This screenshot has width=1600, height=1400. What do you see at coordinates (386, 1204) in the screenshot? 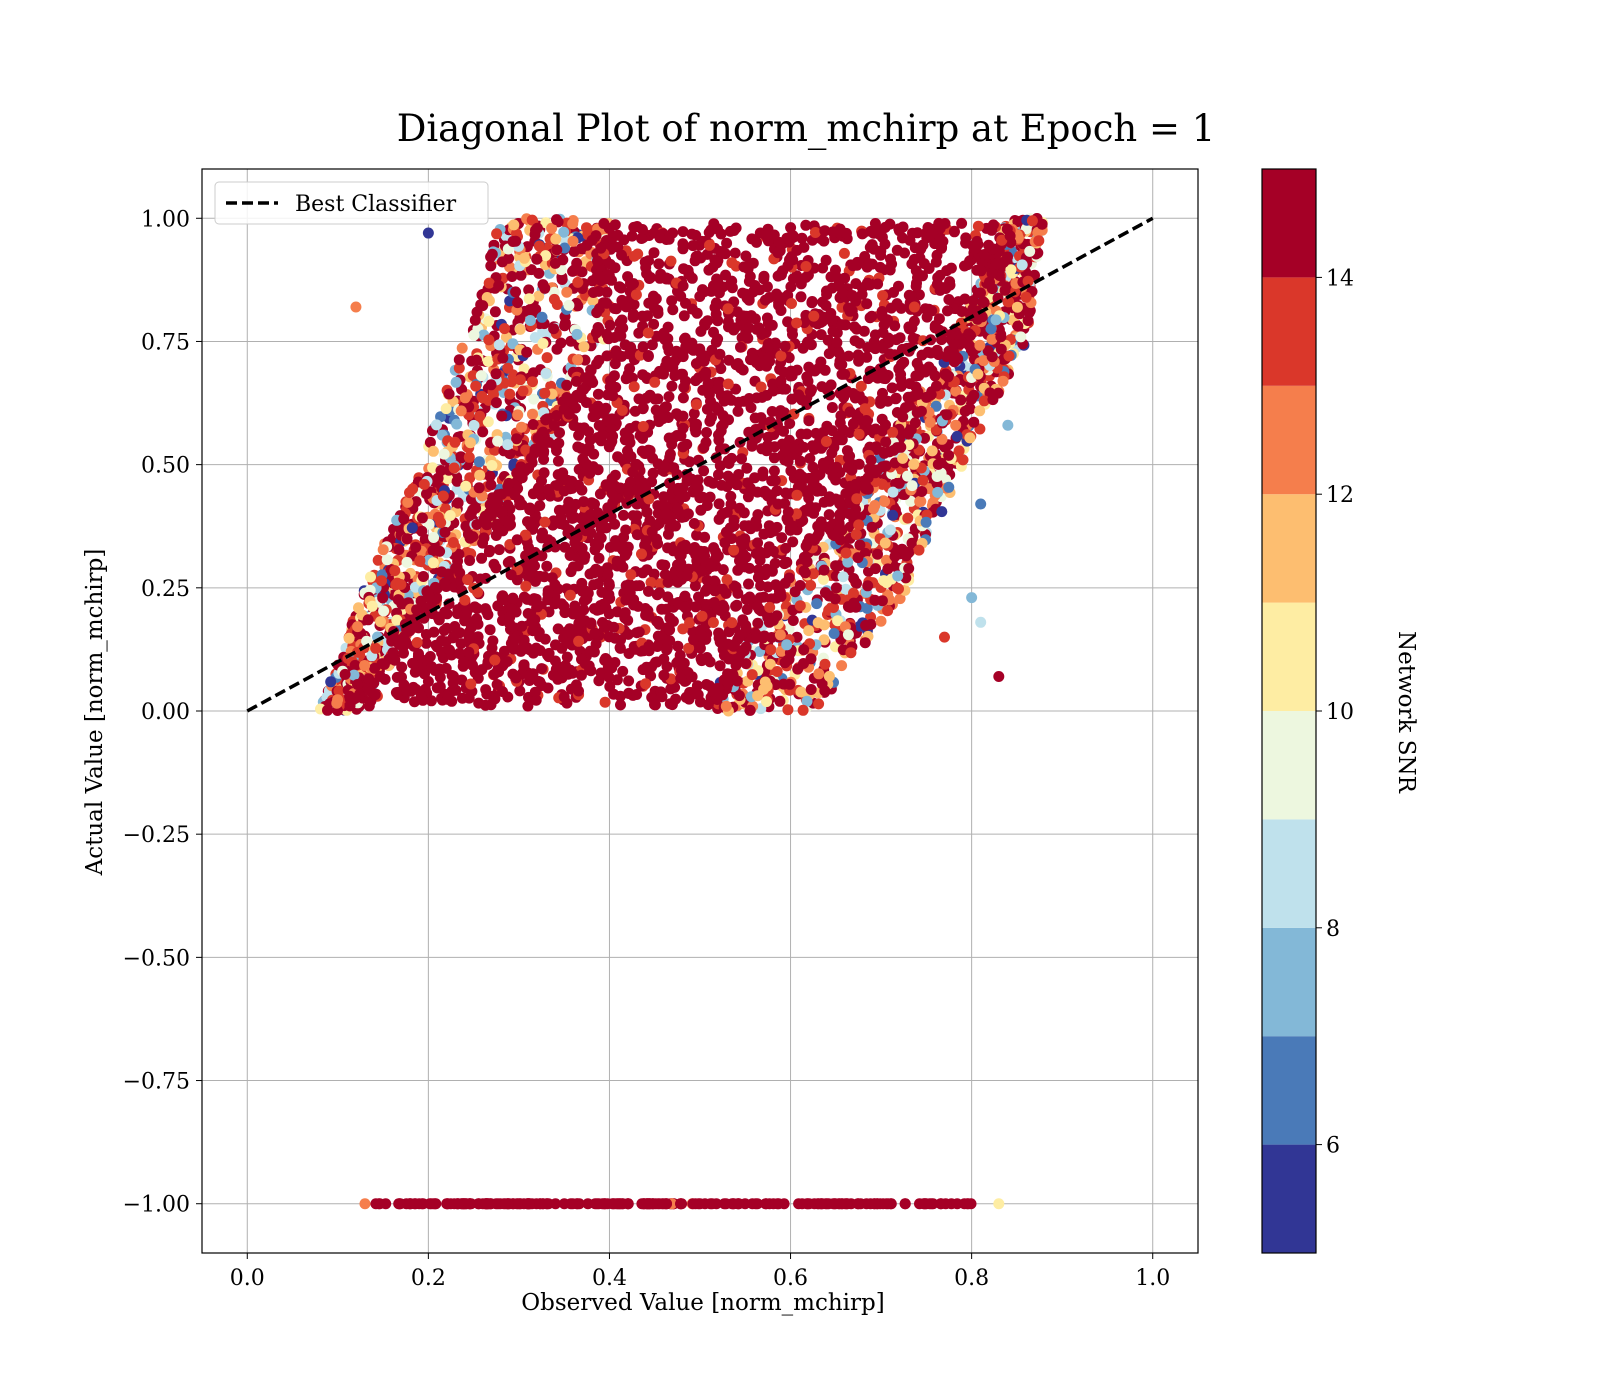
I see `band-point` at bounding box center [386, 1204].